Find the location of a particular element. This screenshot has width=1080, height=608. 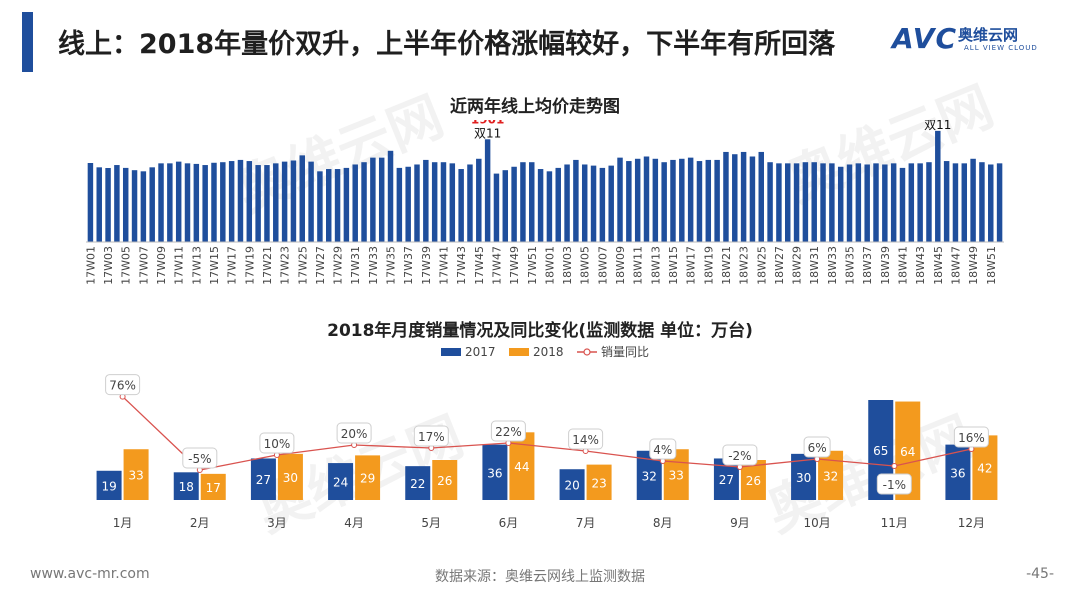

value-label-2018: 17 is located at coordinates (213, 488).